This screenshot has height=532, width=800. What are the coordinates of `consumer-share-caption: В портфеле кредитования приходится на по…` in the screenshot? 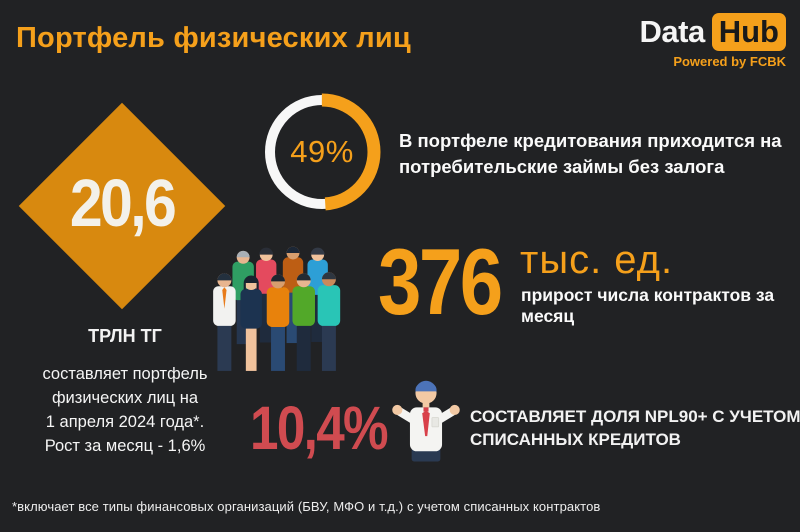 It's located at (599, 154).